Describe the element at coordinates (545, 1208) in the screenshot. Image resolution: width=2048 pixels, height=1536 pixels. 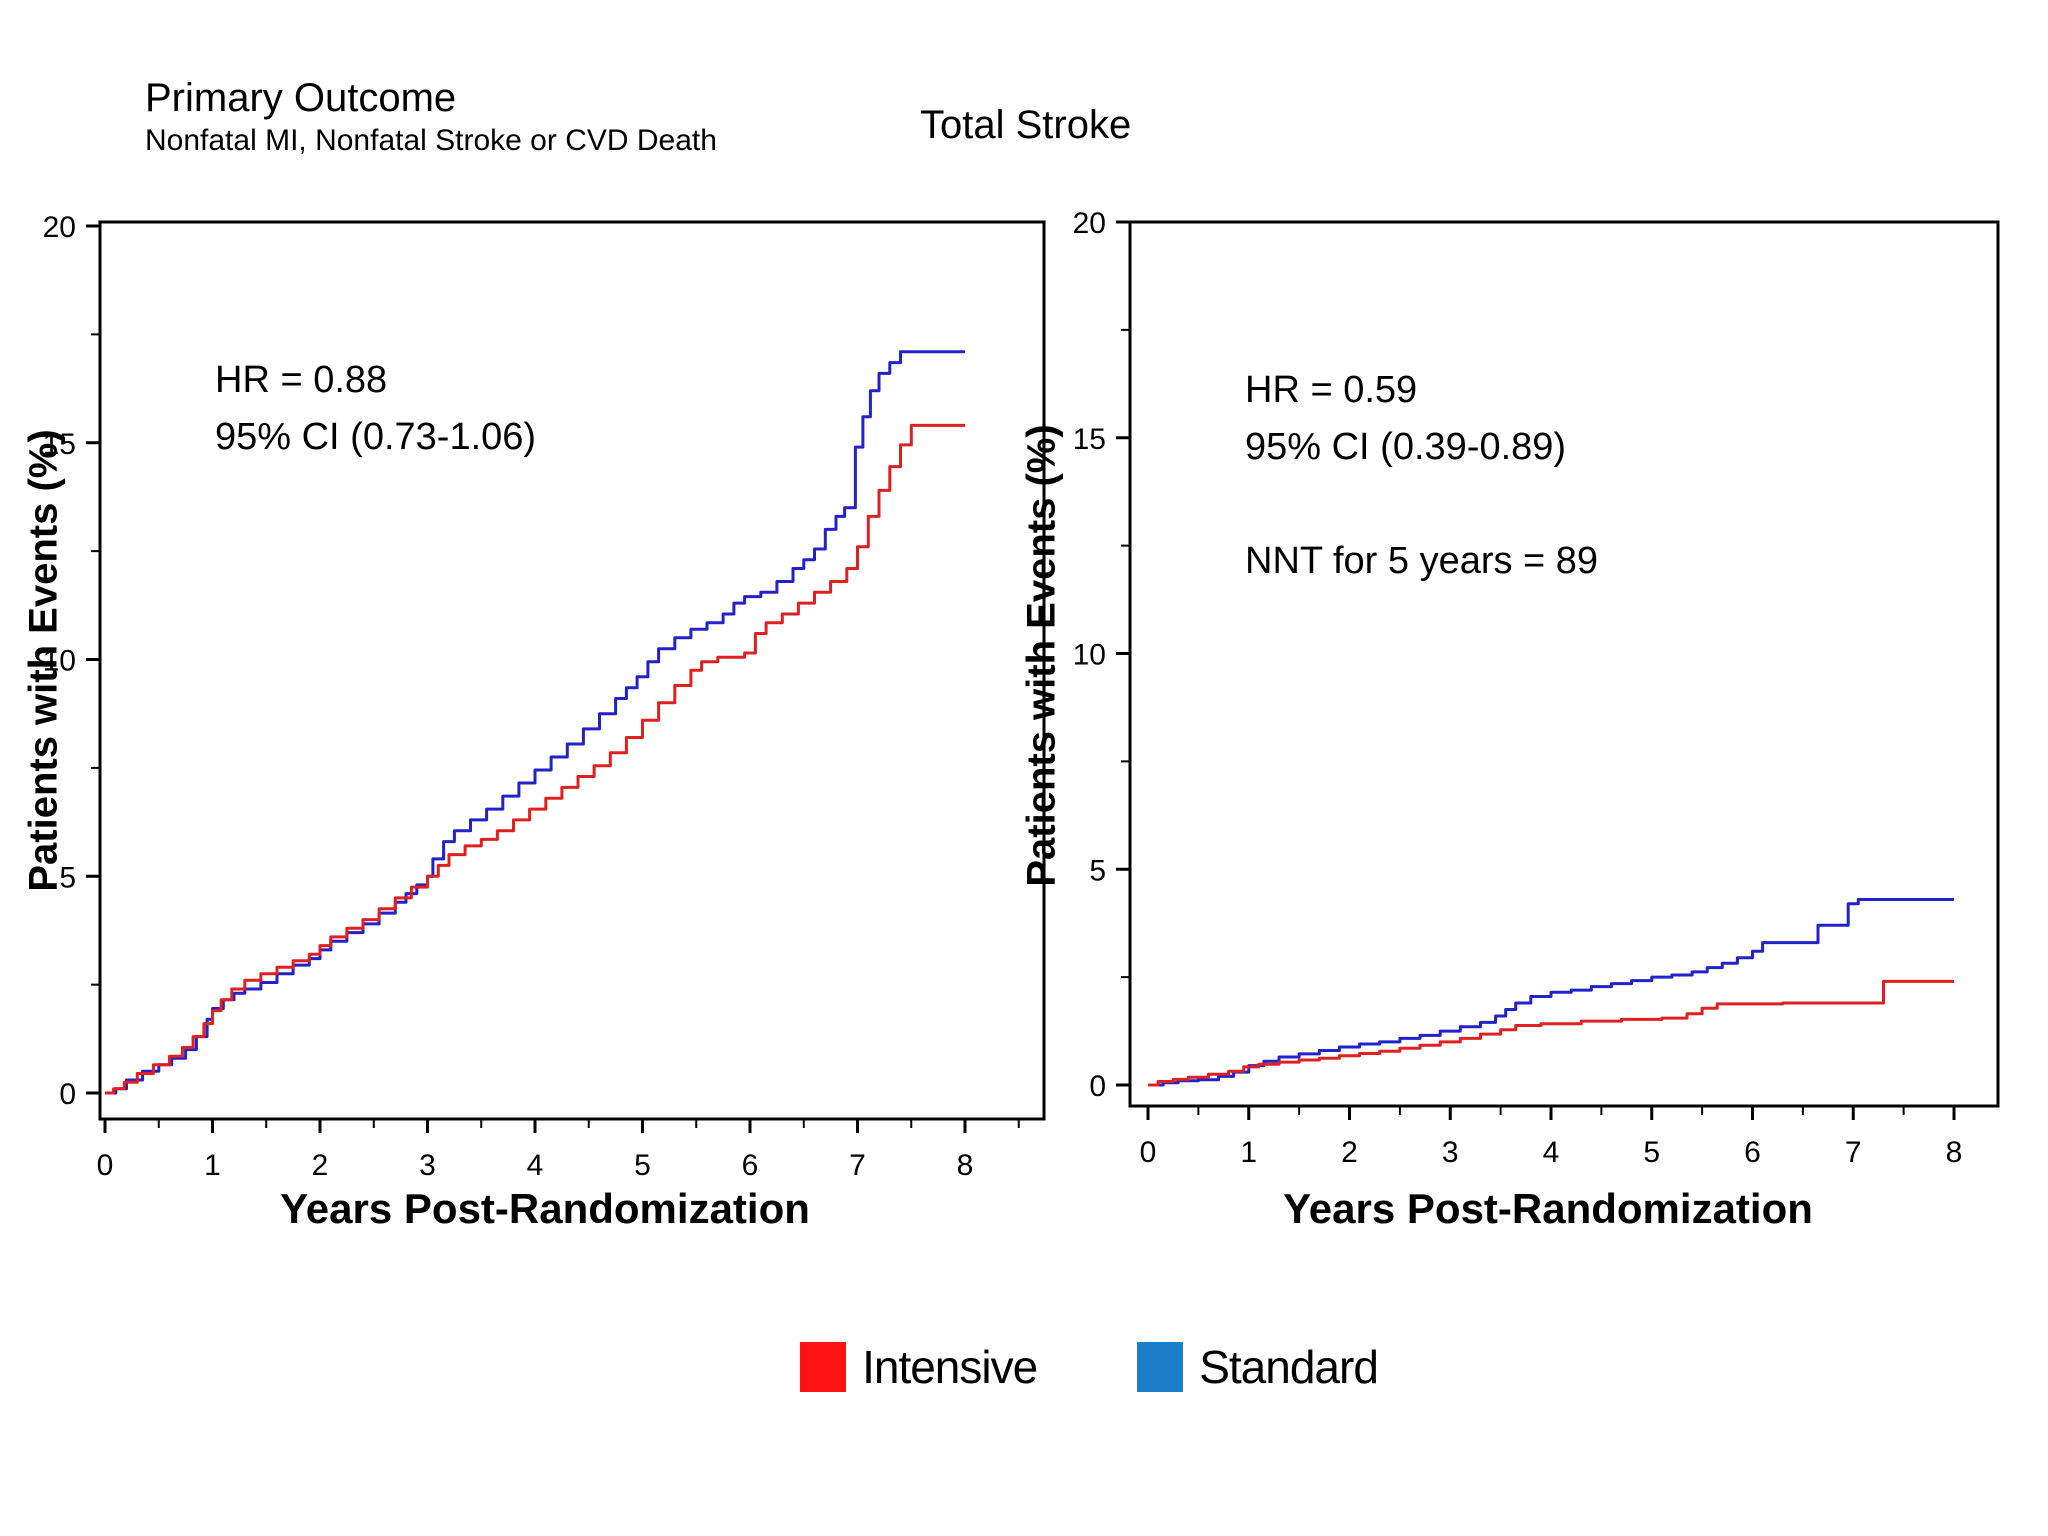
I see `x-axis-label-left: Years Post-Randomization` at that location.